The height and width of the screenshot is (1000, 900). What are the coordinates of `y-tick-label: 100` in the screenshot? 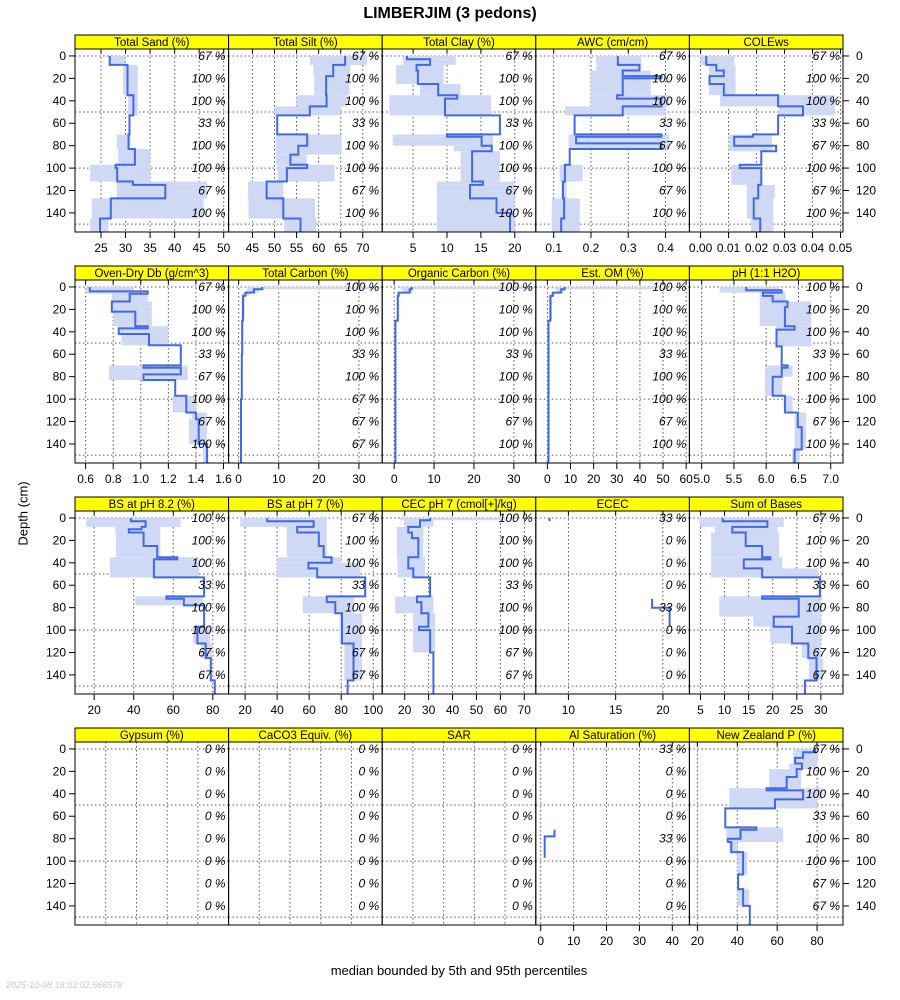 It's located at (866, 399).